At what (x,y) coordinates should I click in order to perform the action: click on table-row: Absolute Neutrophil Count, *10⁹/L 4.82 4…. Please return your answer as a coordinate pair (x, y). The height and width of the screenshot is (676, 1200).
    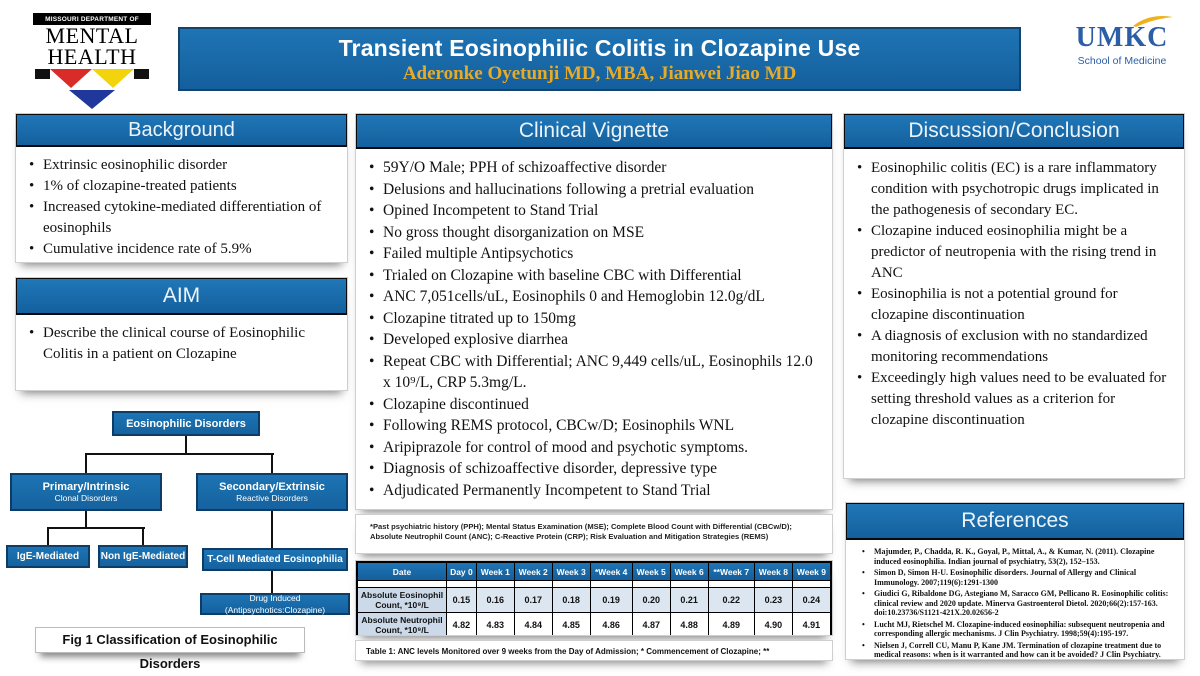
    Looking at the image, I should click on (594, 623).